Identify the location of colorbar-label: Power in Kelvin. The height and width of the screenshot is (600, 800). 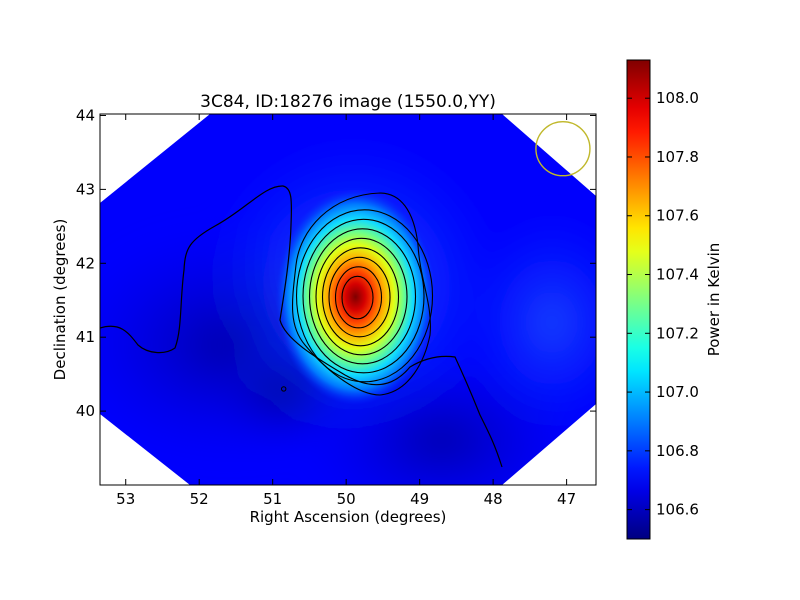
(714, 300).